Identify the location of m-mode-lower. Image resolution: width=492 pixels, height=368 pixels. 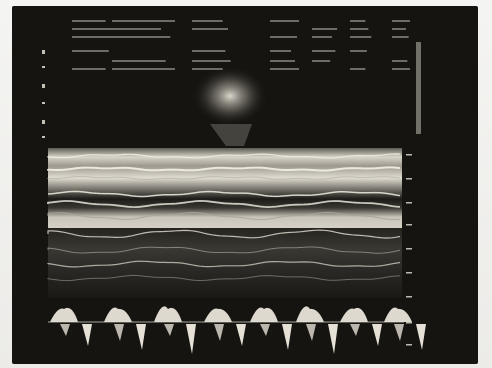
(225, 263).